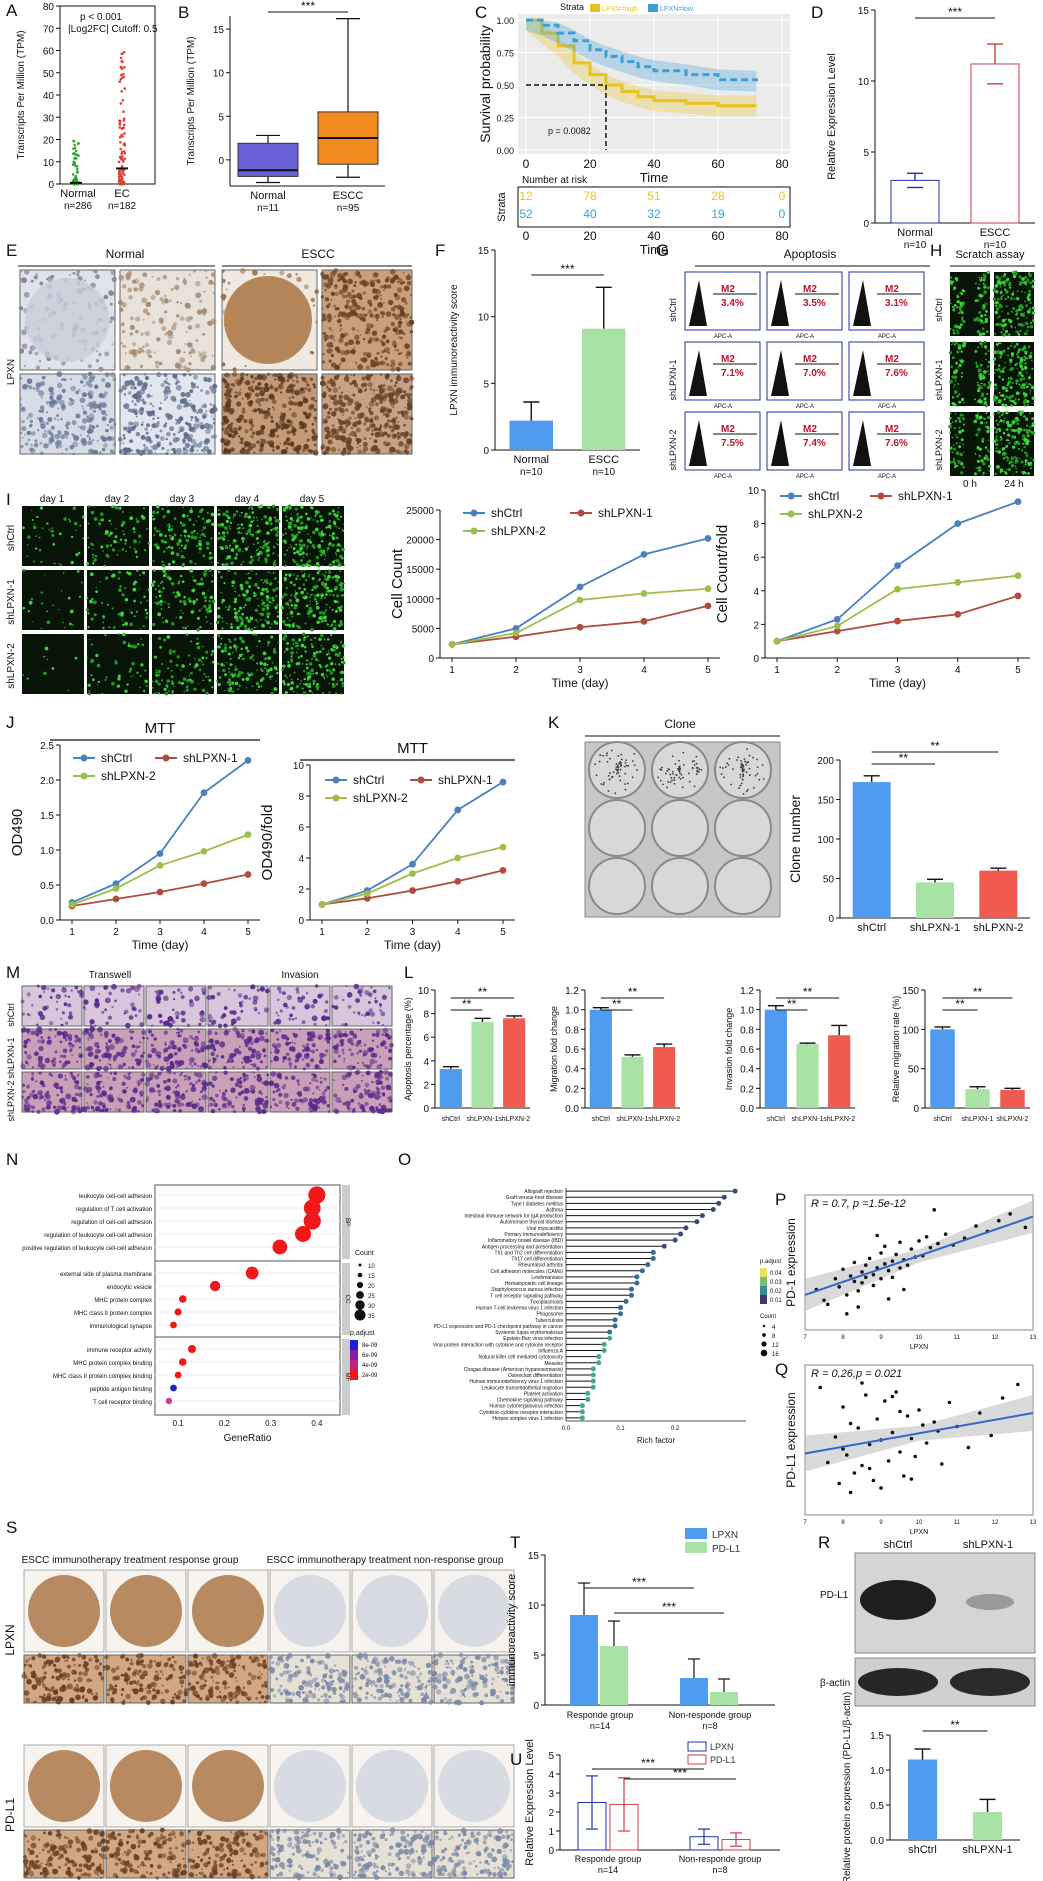  Describe the element at coordinates (732, 303) in the screenshot. I see `gate-percentage: 3.4%` at that location.